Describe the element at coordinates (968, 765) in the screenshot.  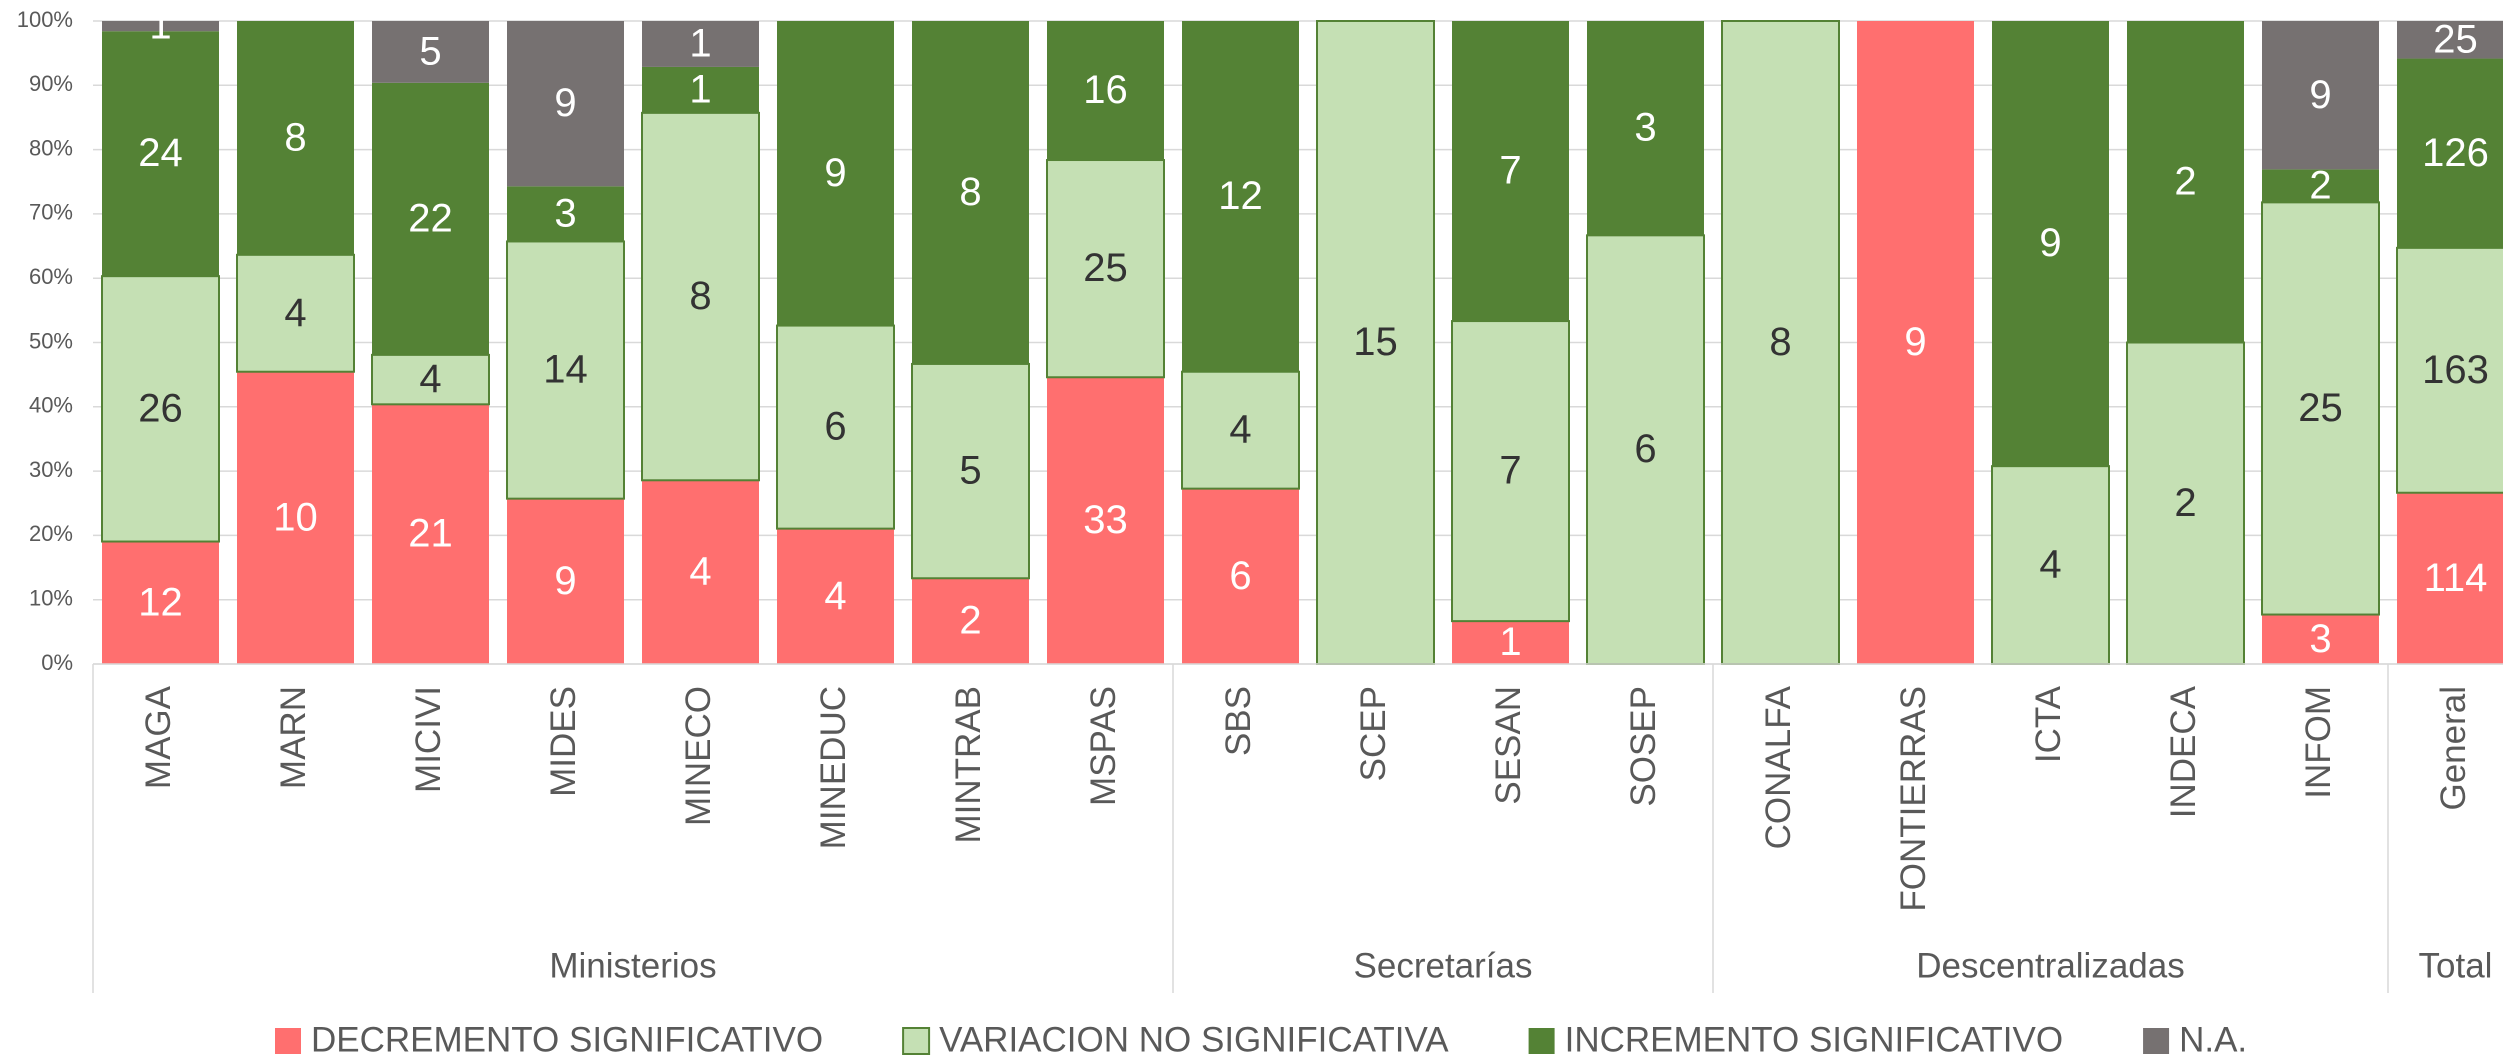
I see `x-tick-label: MINTRAB` at that location.